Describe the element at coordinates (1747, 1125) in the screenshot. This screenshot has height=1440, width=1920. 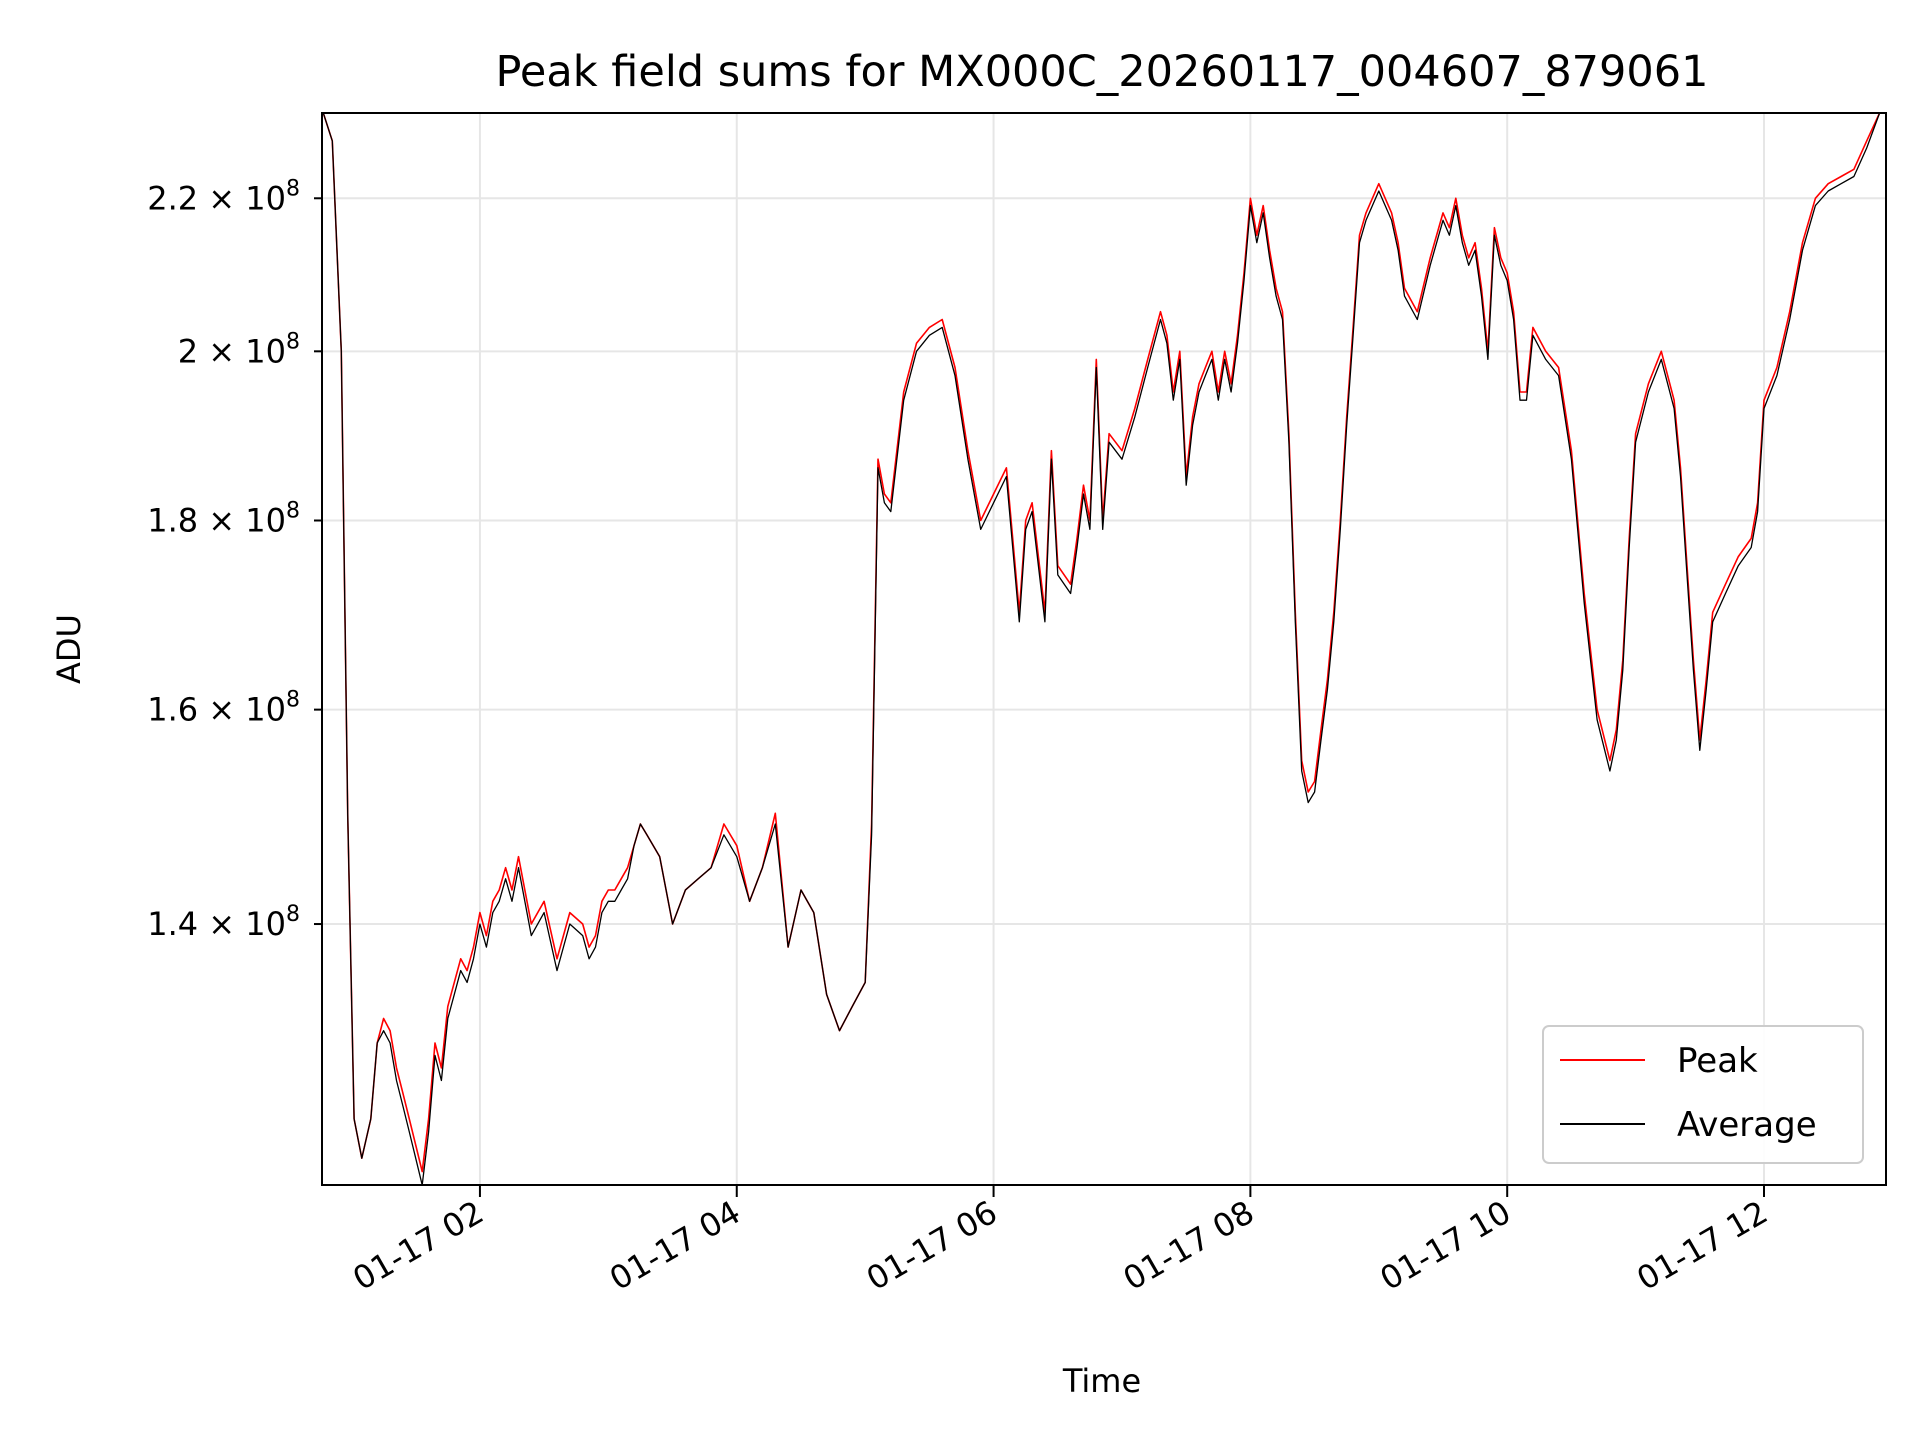
I see `legend-label-average: Average` at that location.